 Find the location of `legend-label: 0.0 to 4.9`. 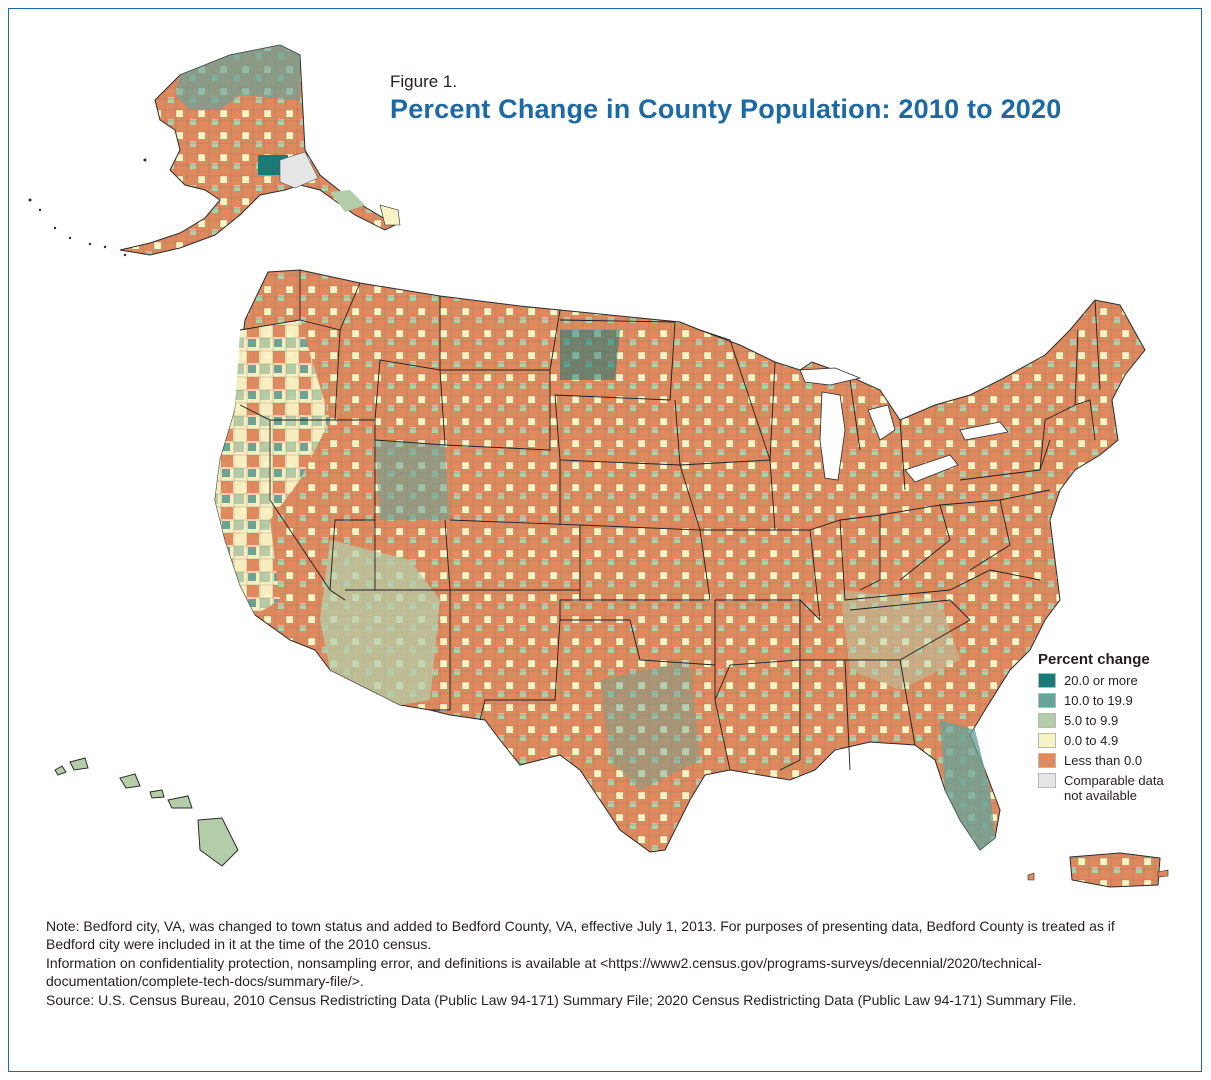

legend-label: 0.0 to 4.9 is located at coordinates (1091, 740).